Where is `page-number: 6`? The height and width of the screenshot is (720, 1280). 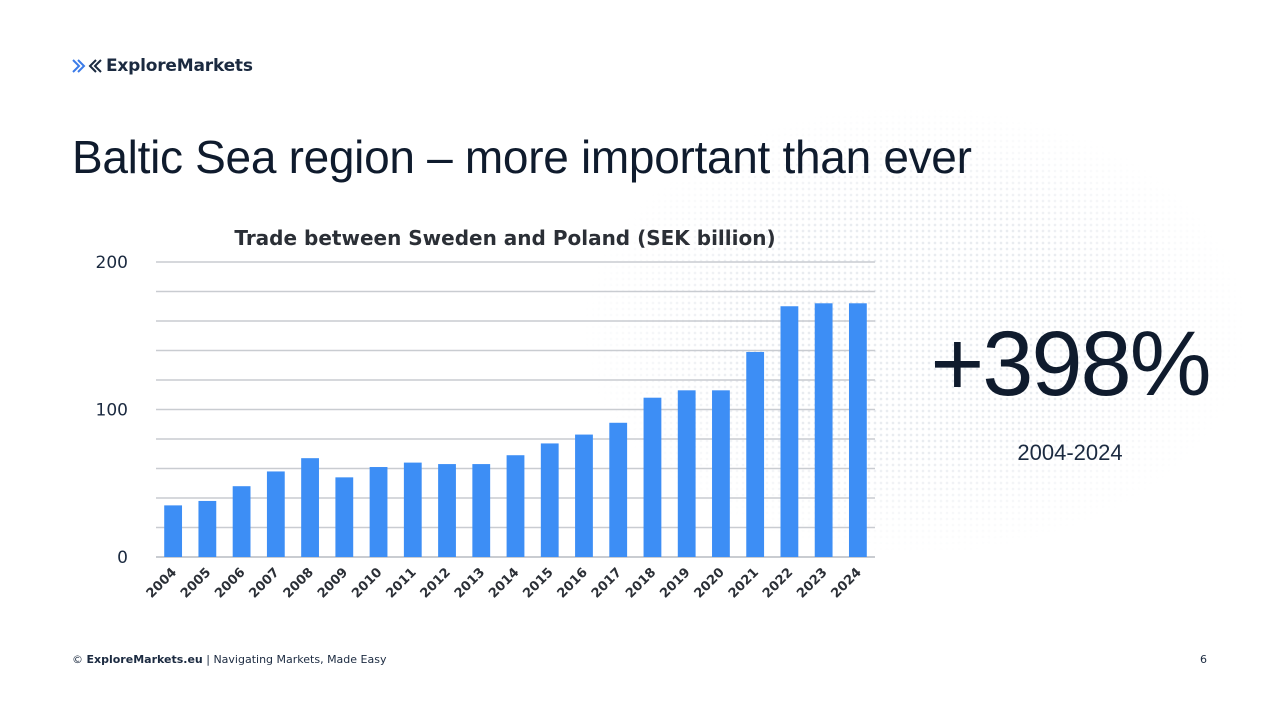 page-number: 6 is located at coordinates (1203, 659).